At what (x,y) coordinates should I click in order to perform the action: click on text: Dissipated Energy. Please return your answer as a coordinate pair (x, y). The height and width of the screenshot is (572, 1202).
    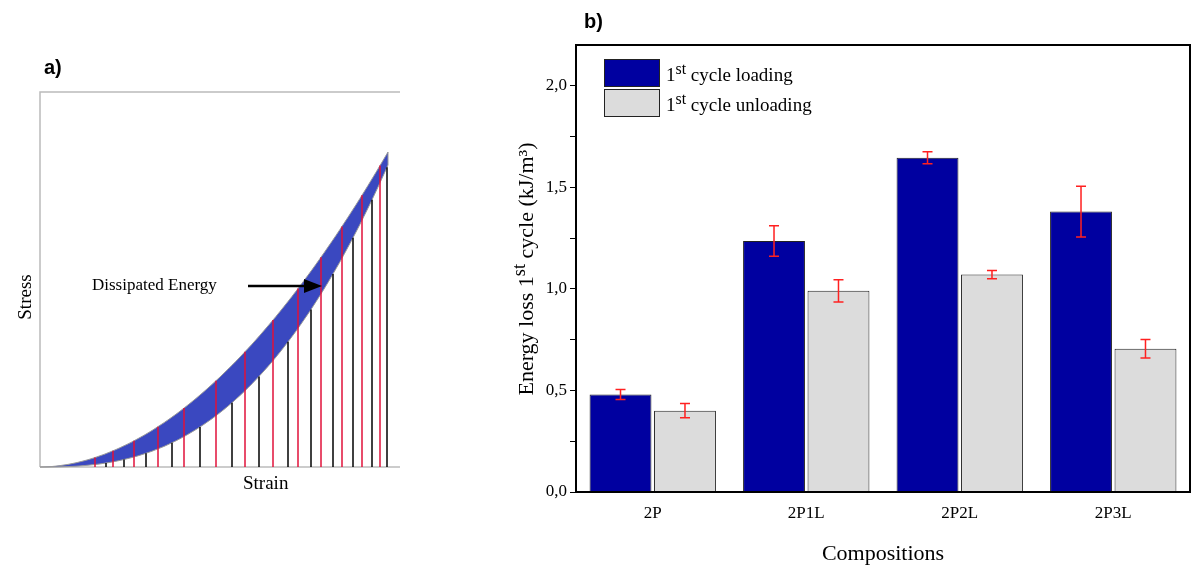
    Looking at the image, I should click on (154, 285).